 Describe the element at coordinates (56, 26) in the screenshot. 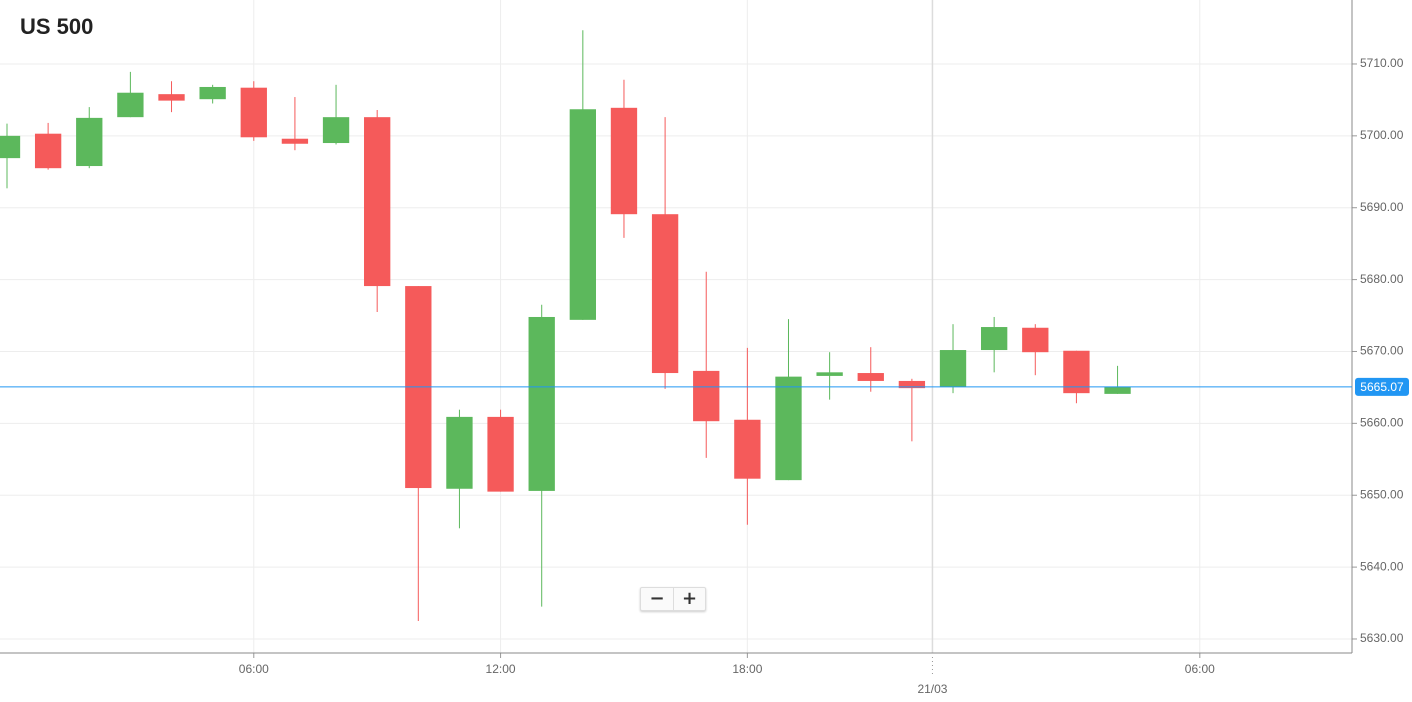

I see `chart-title: US 500` at that location.